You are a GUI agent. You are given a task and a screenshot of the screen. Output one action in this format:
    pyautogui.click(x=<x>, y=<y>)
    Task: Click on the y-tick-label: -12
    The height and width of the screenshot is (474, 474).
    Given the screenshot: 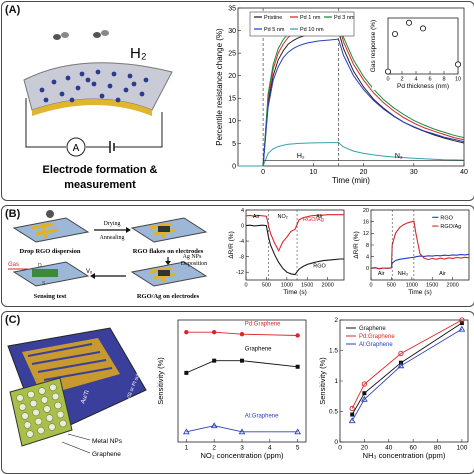 What is the action you would take?
    pyautogui.click(x=240, y=273)
    